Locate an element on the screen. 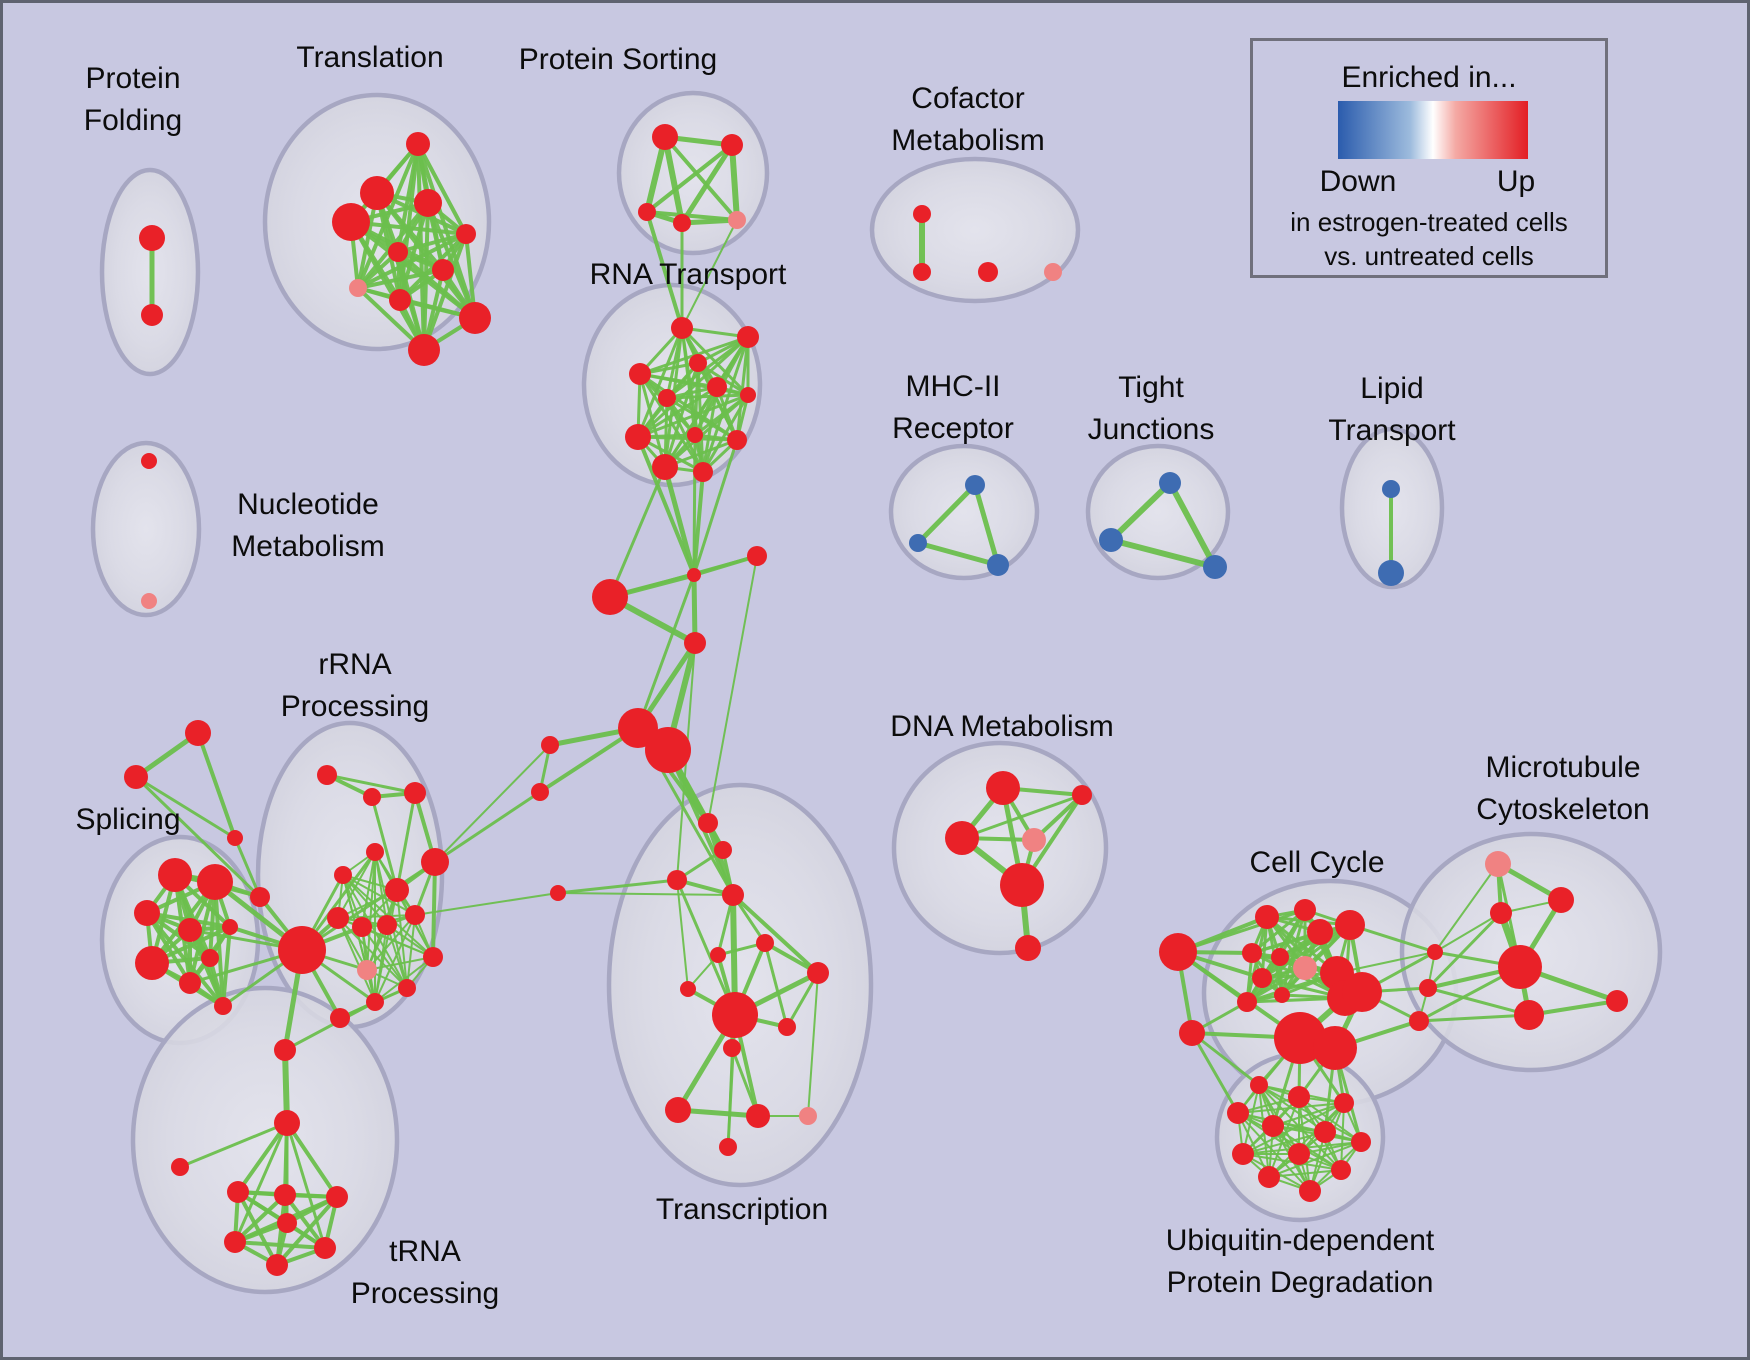  cluster-ellipse-dna-metabolism is located at coordinates (1000, 848).